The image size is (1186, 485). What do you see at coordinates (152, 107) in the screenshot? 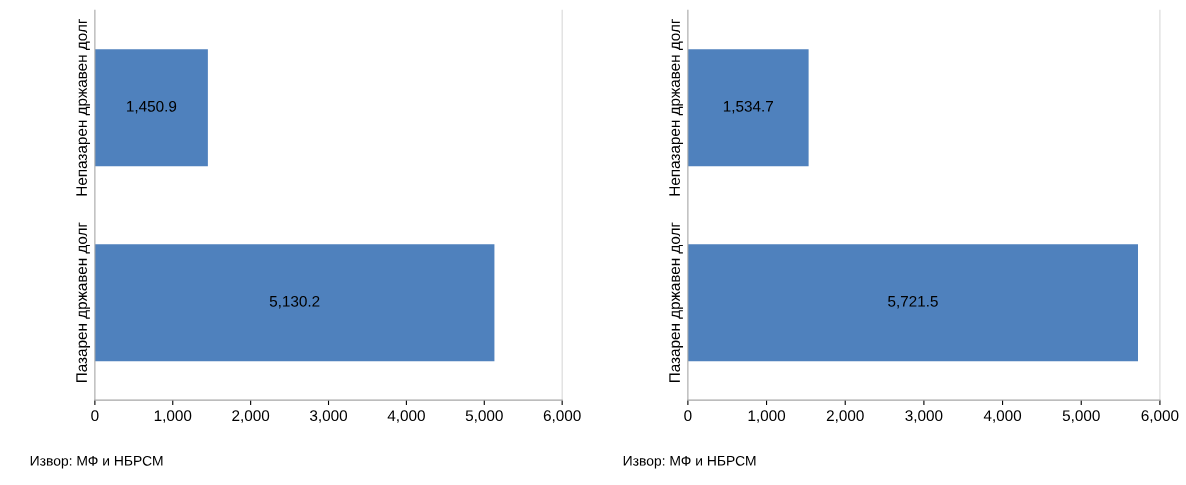
I see `data-label: 1,450.9` at bounding box center [152, 107].